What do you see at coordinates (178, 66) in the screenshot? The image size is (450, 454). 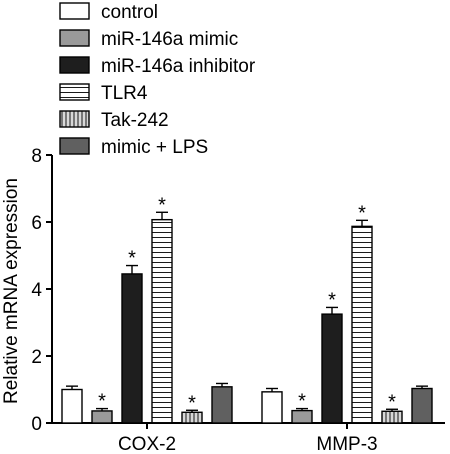 I see `legend-label: miR-146a inhibitor` at bounding box center [178, 66].